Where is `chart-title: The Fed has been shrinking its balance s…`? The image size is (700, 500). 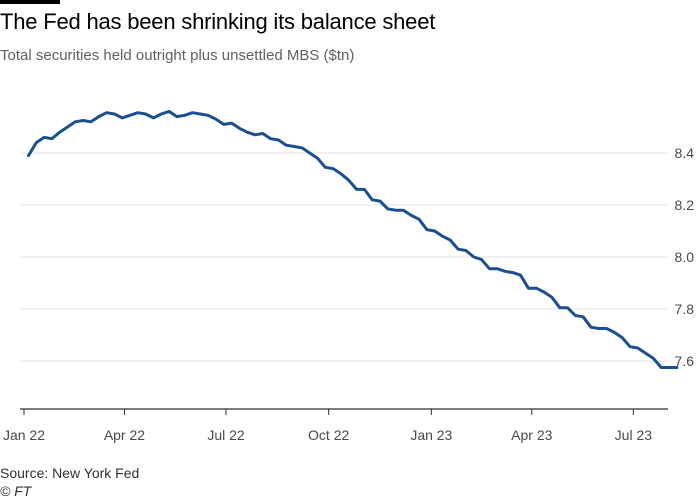
chart-title: The Fed has been shrinking its balance s… is located at coordinates (218, 21).